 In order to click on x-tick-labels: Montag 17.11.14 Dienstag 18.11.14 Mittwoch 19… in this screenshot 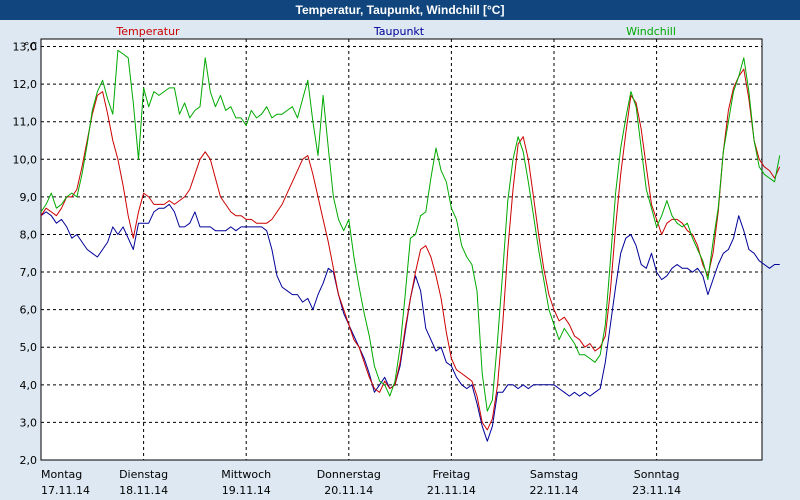, I will do `click(361, 482)`.